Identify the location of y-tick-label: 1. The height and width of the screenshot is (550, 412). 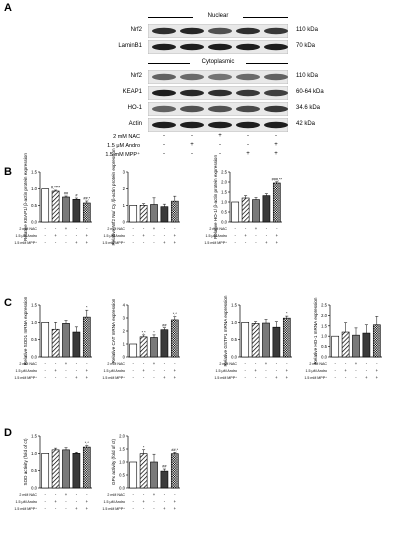
(124, 344).